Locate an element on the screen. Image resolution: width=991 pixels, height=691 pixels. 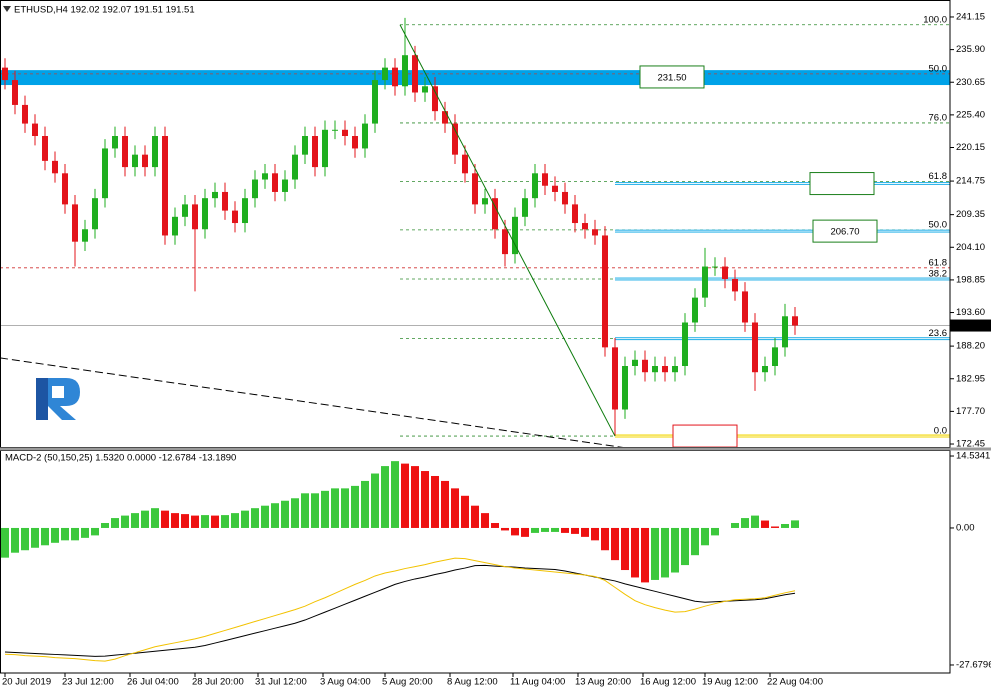
resistance-zone is located at coordinates (475, 78).